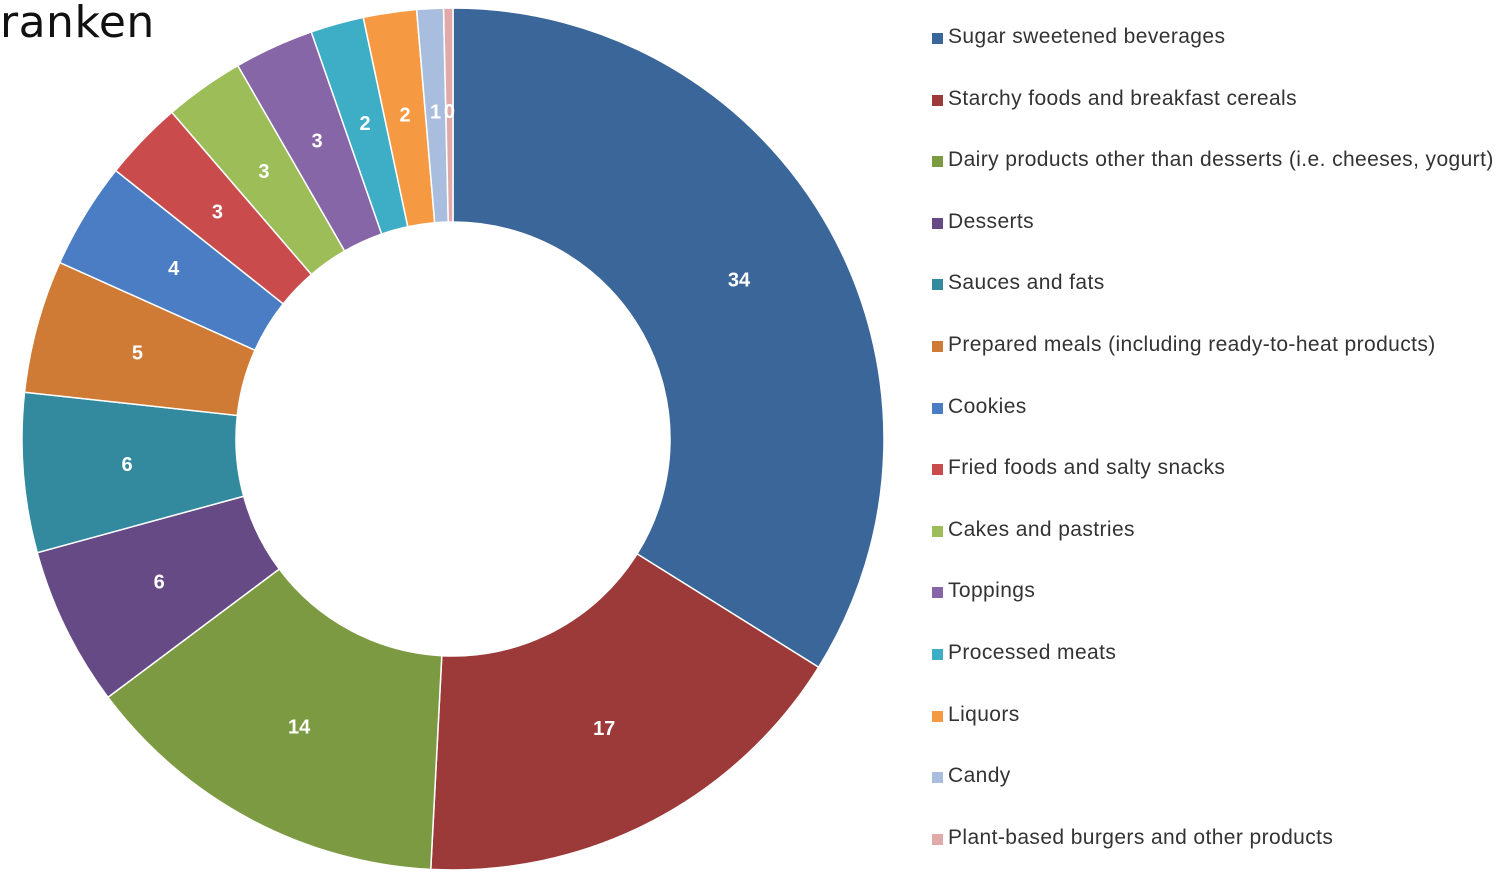 This screenshot has height=873, width=1506. What do you see at coordinates (159, 583) in the screenshot?
I see `slice-label-desserts: 6` at bounding box center [159, 583].